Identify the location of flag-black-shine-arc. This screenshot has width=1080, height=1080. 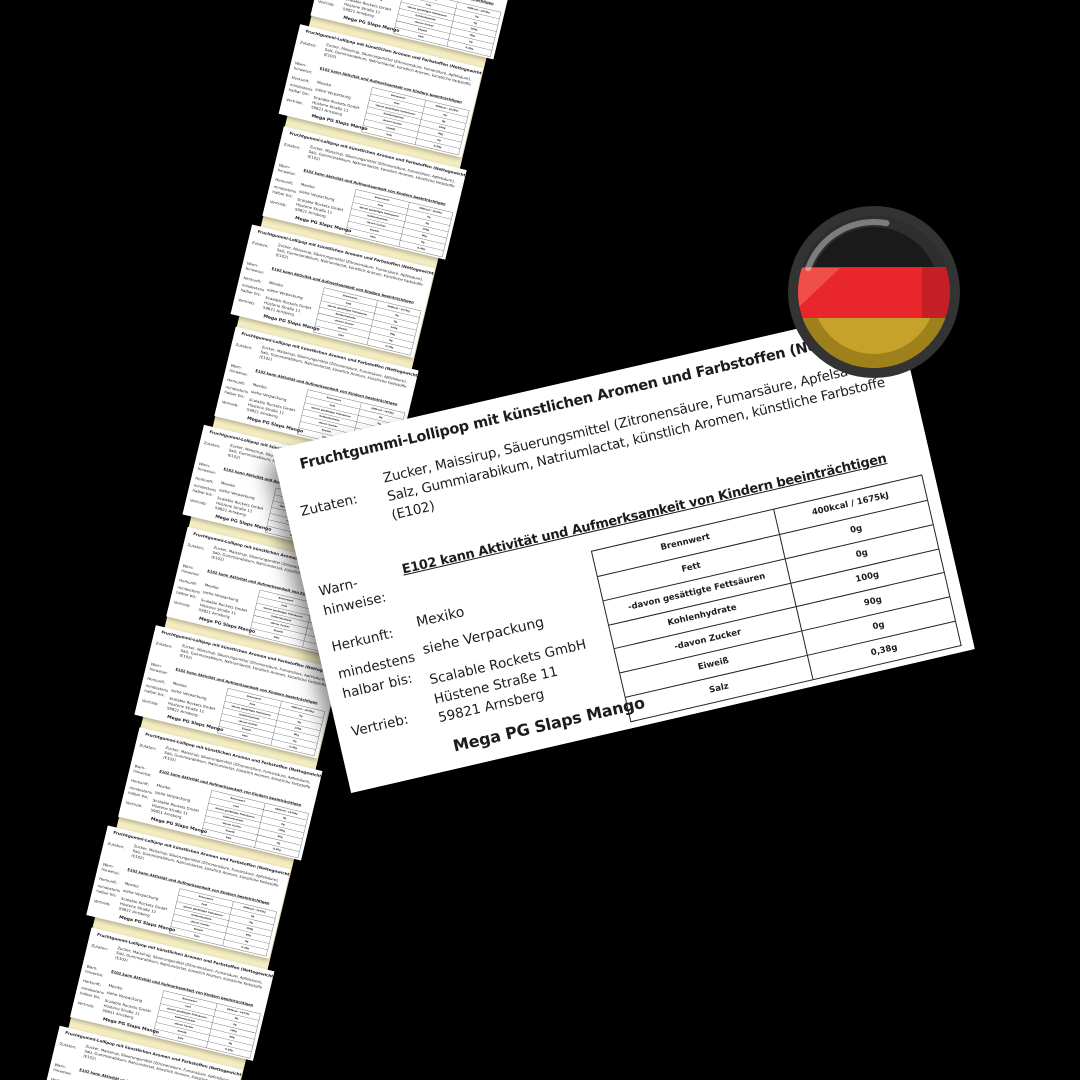
(874, 241).